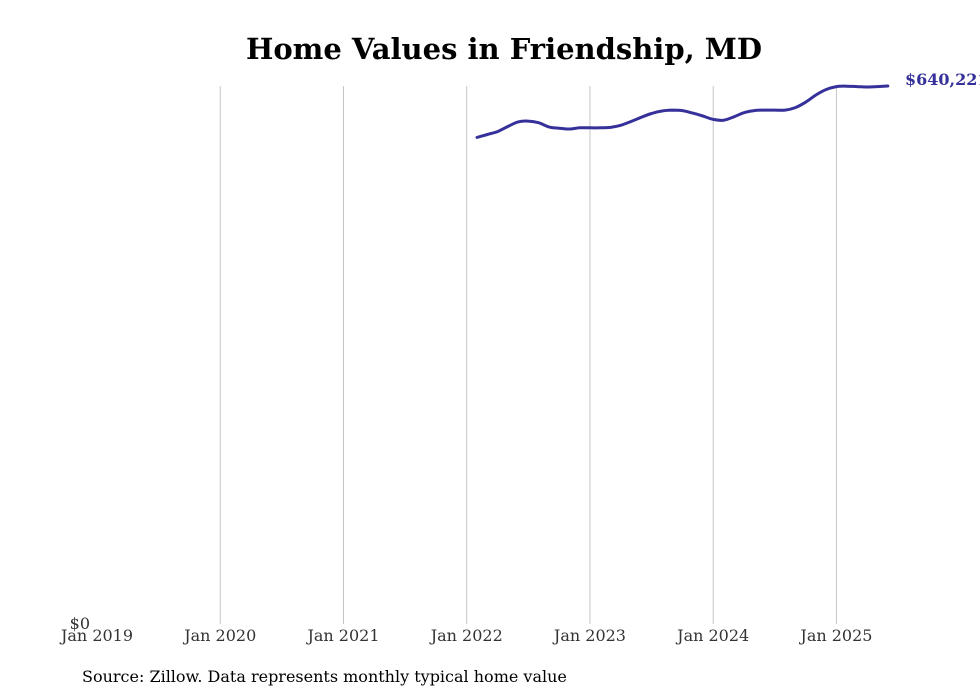 The height and width of the screenshot is (699, 980). Describe the element at coordinates (835, 635) in the screenshot. I see `x-tick-2025: Jan 2025` at that location.